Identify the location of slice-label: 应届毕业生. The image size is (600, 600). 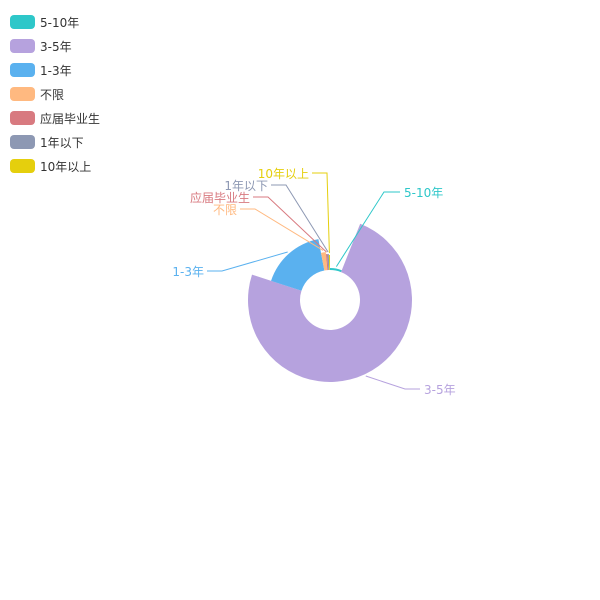
(220, 197).